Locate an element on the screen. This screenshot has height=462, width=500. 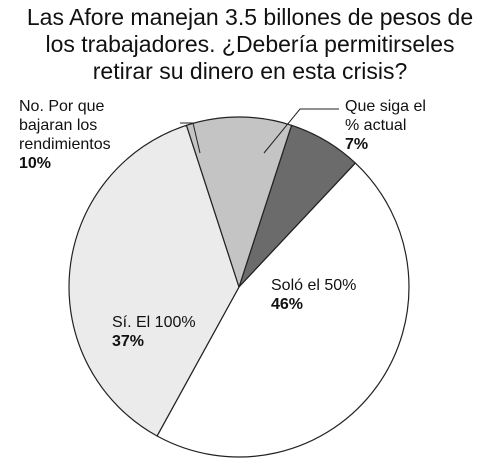
leader-line-que-siga is located at coordinates (301, 131).